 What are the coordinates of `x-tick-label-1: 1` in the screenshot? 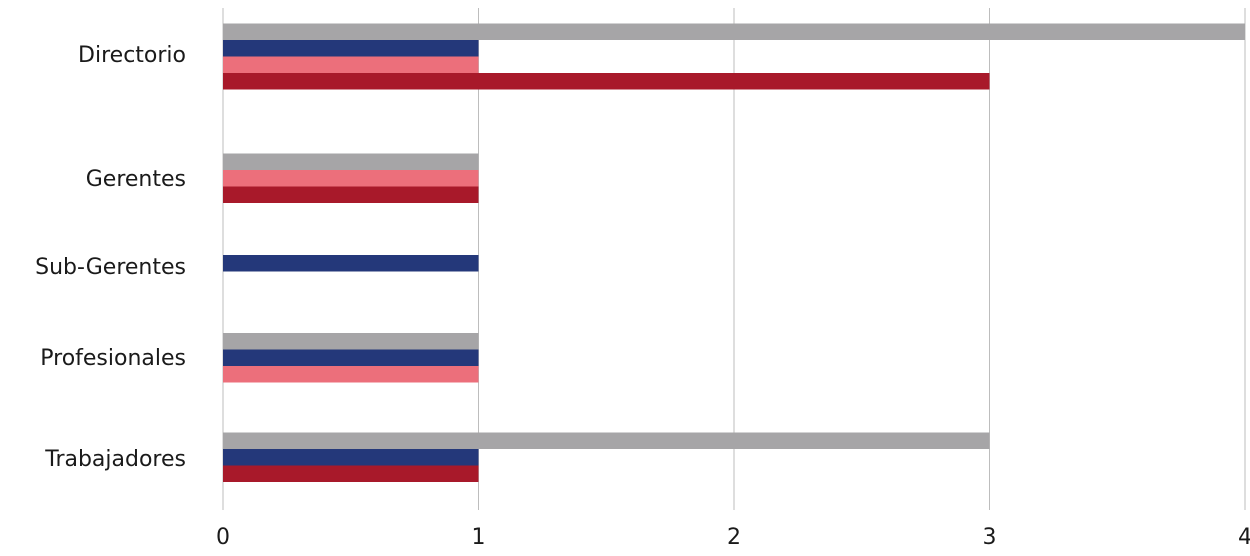 It's located at (479, 537).